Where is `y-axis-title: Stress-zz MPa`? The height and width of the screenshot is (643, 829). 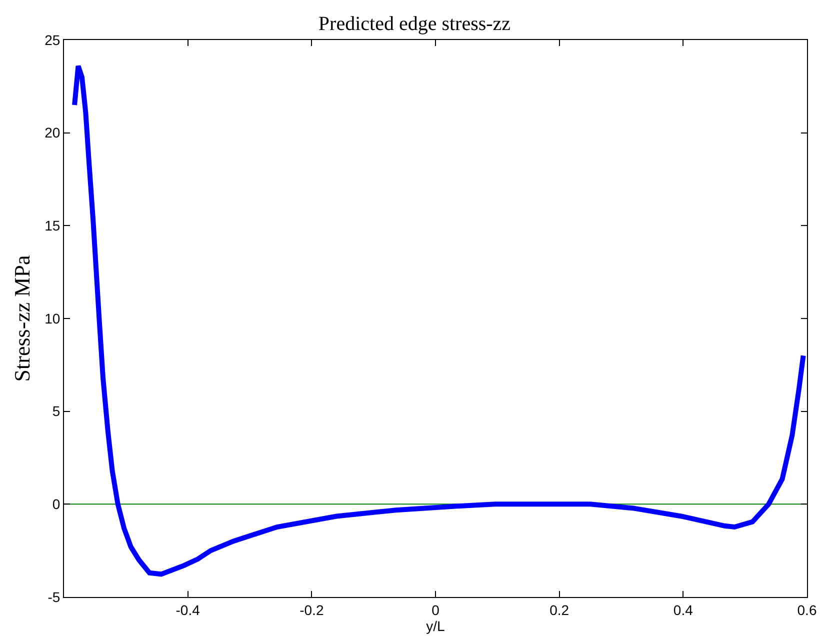
y-axis-title: Stress-zz MPa is located at coordinates (21, 318).